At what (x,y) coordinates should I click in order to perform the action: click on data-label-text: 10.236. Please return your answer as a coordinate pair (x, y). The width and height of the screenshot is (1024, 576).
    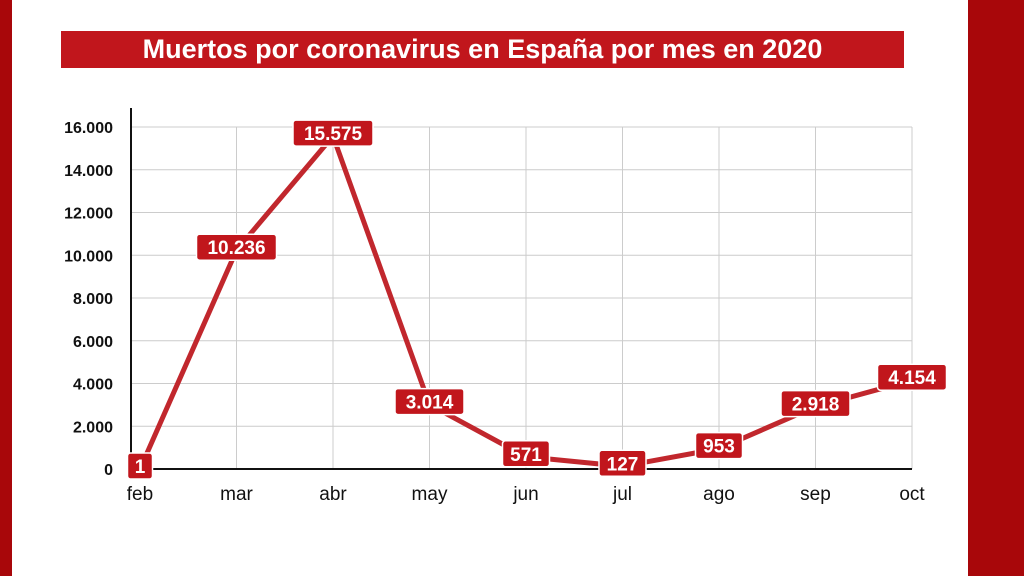
    Looking at the image, I should click on (236, 248).